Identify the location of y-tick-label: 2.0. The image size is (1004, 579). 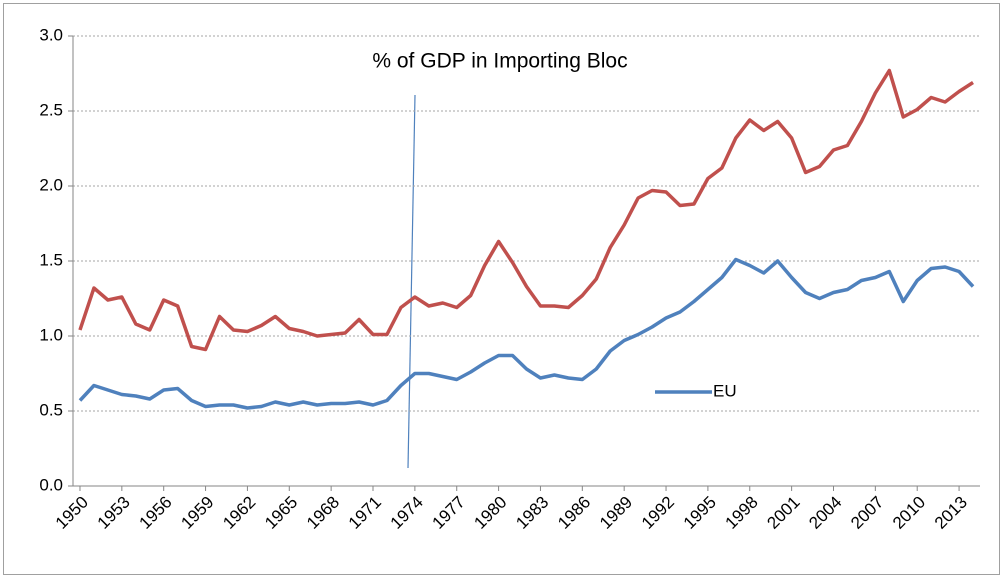
(51, 184).